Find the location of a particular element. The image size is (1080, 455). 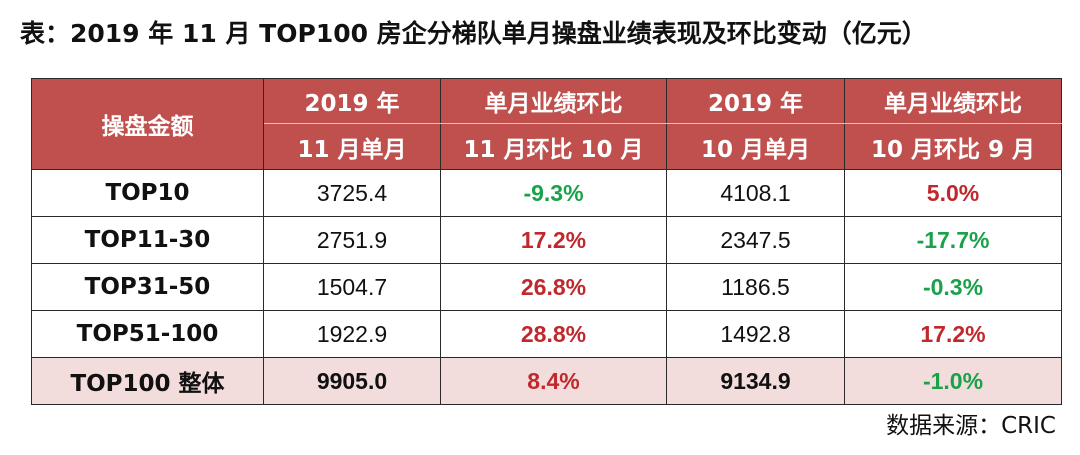

cell-mom-nov: -9.3% is located at coordinates (553, 193).